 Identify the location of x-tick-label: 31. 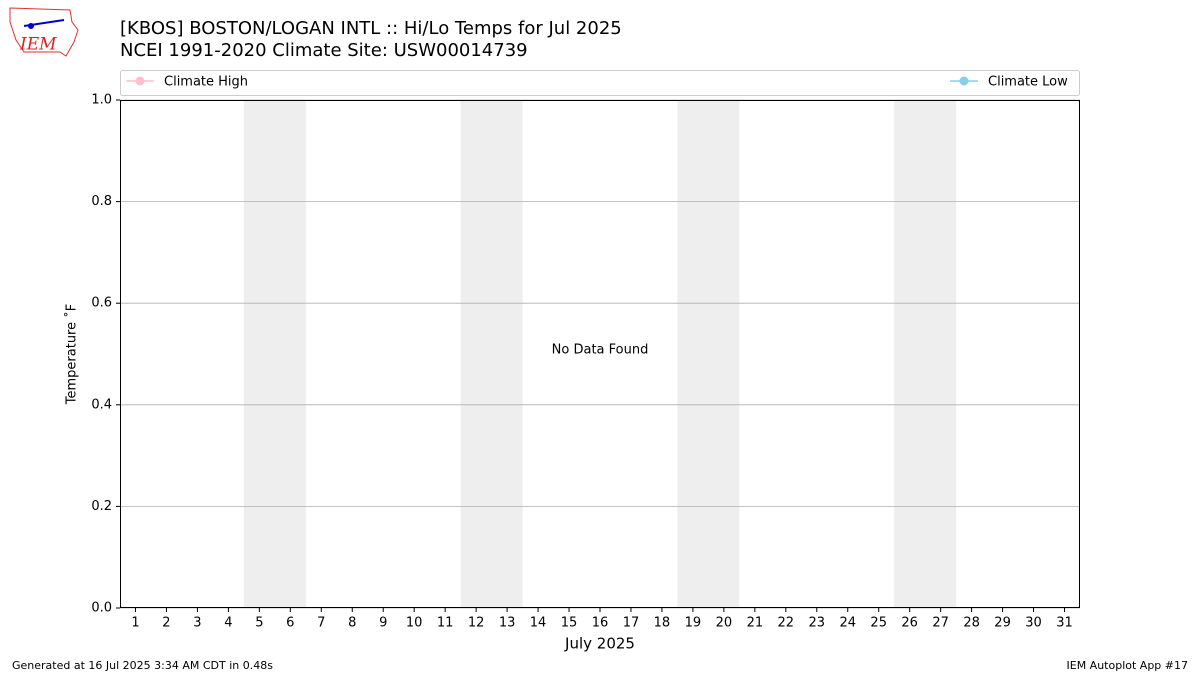
(1064, 623).